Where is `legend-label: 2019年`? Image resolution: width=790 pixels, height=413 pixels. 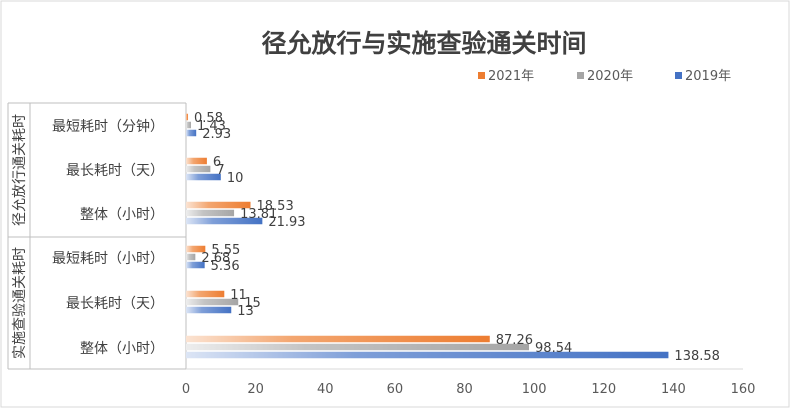 legend-label: 2019年 is located at coordinates (708, 76).